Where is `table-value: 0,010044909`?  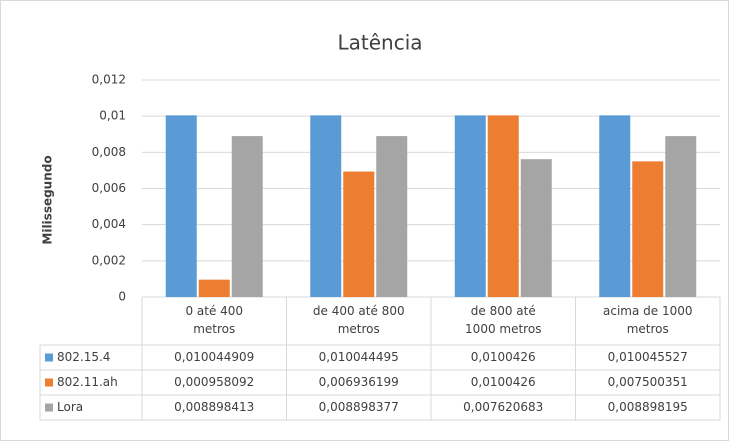 table-value: 0,010044909 is located at coordinates (214, 357).